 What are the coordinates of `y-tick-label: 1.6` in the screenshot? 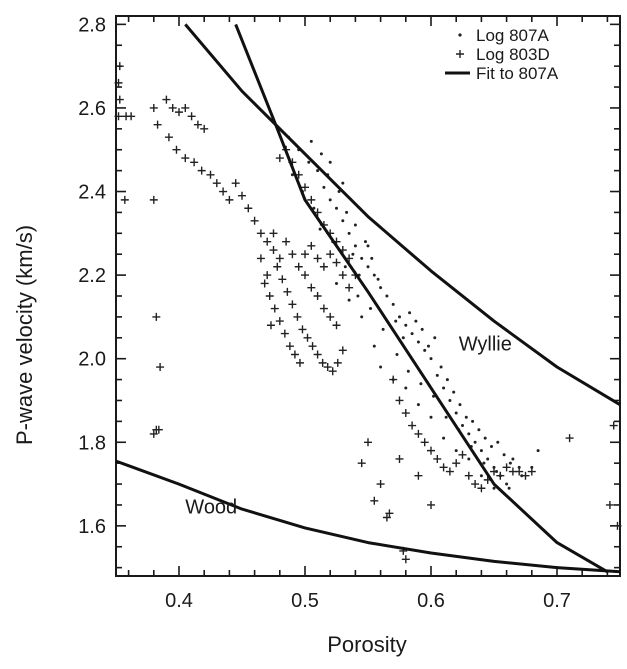 It's located at (92, 527).